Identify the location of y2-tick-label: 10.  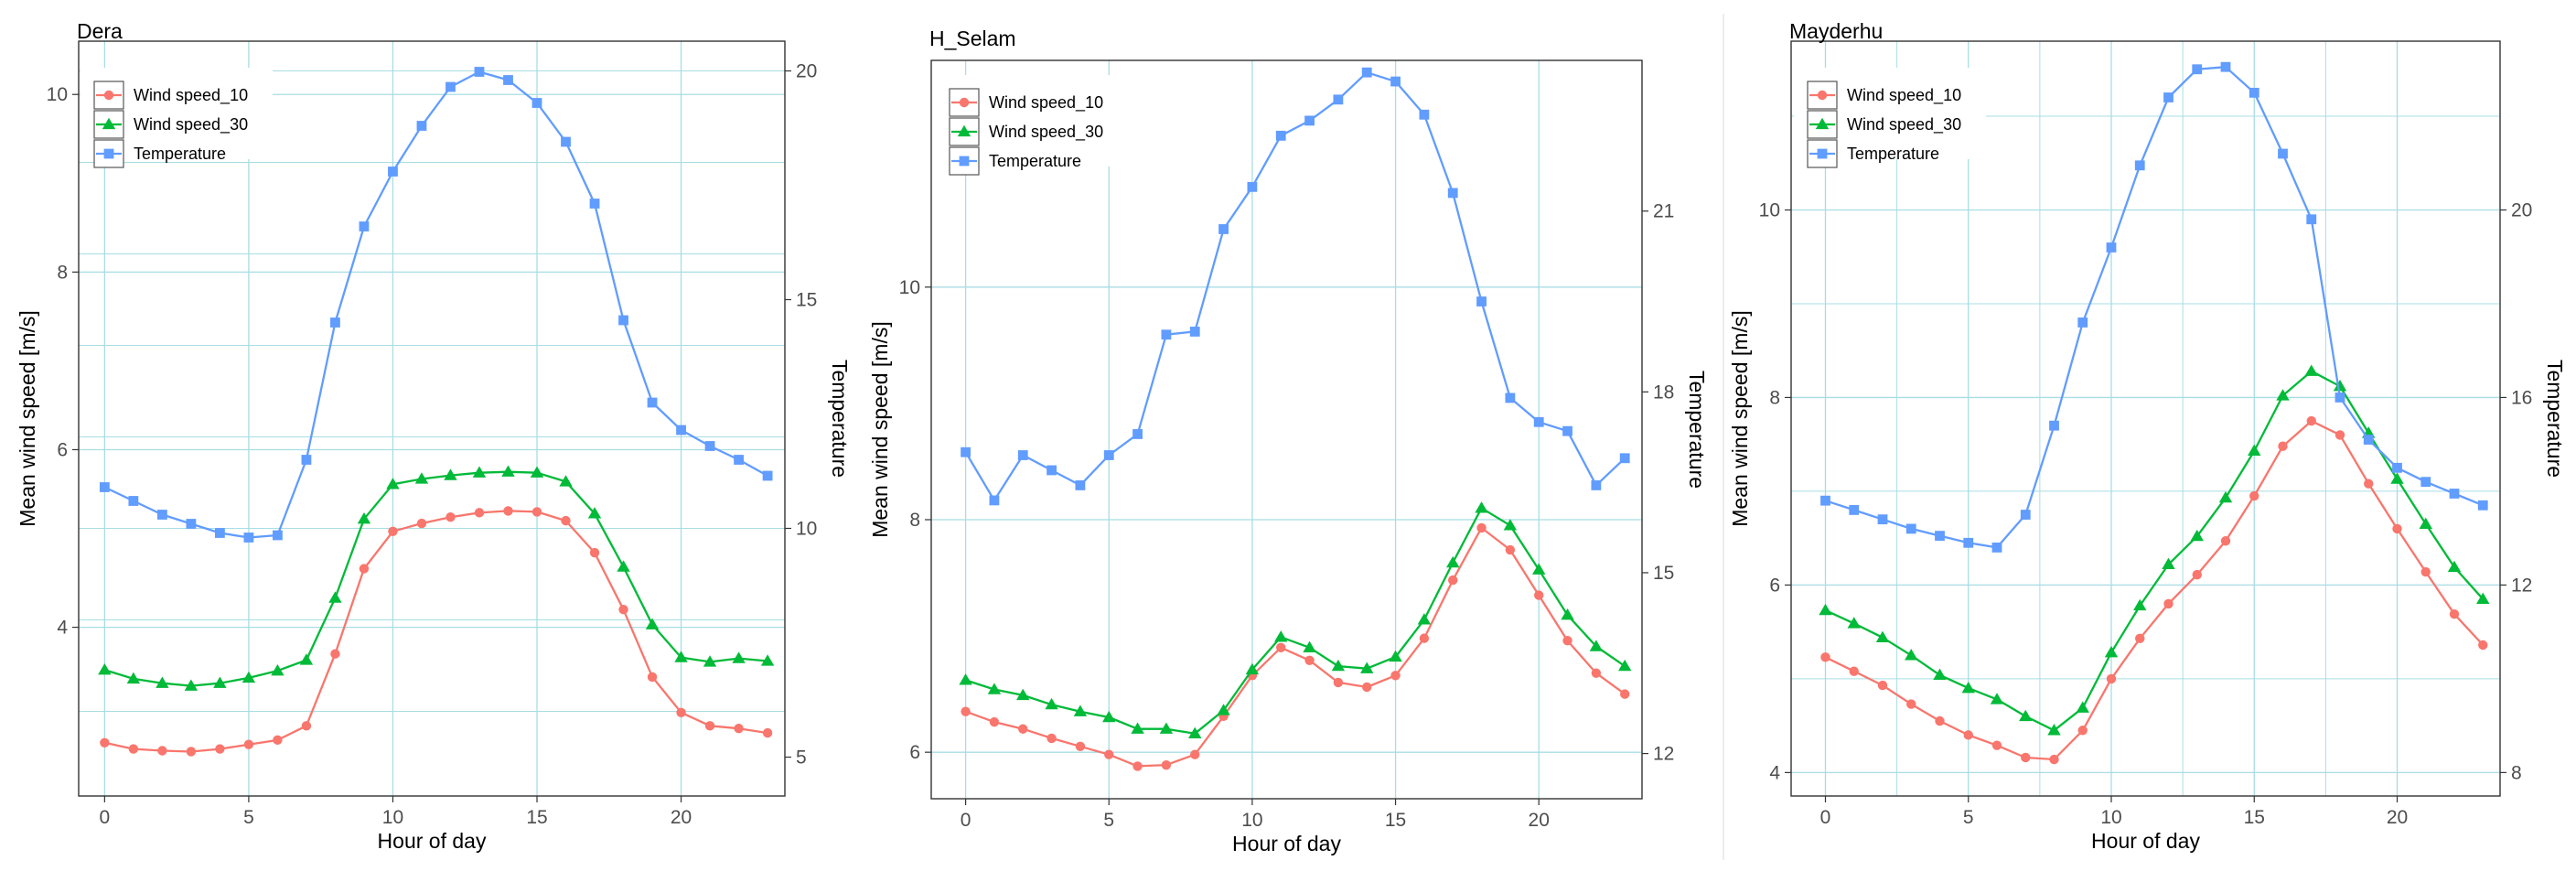
(807, 529).